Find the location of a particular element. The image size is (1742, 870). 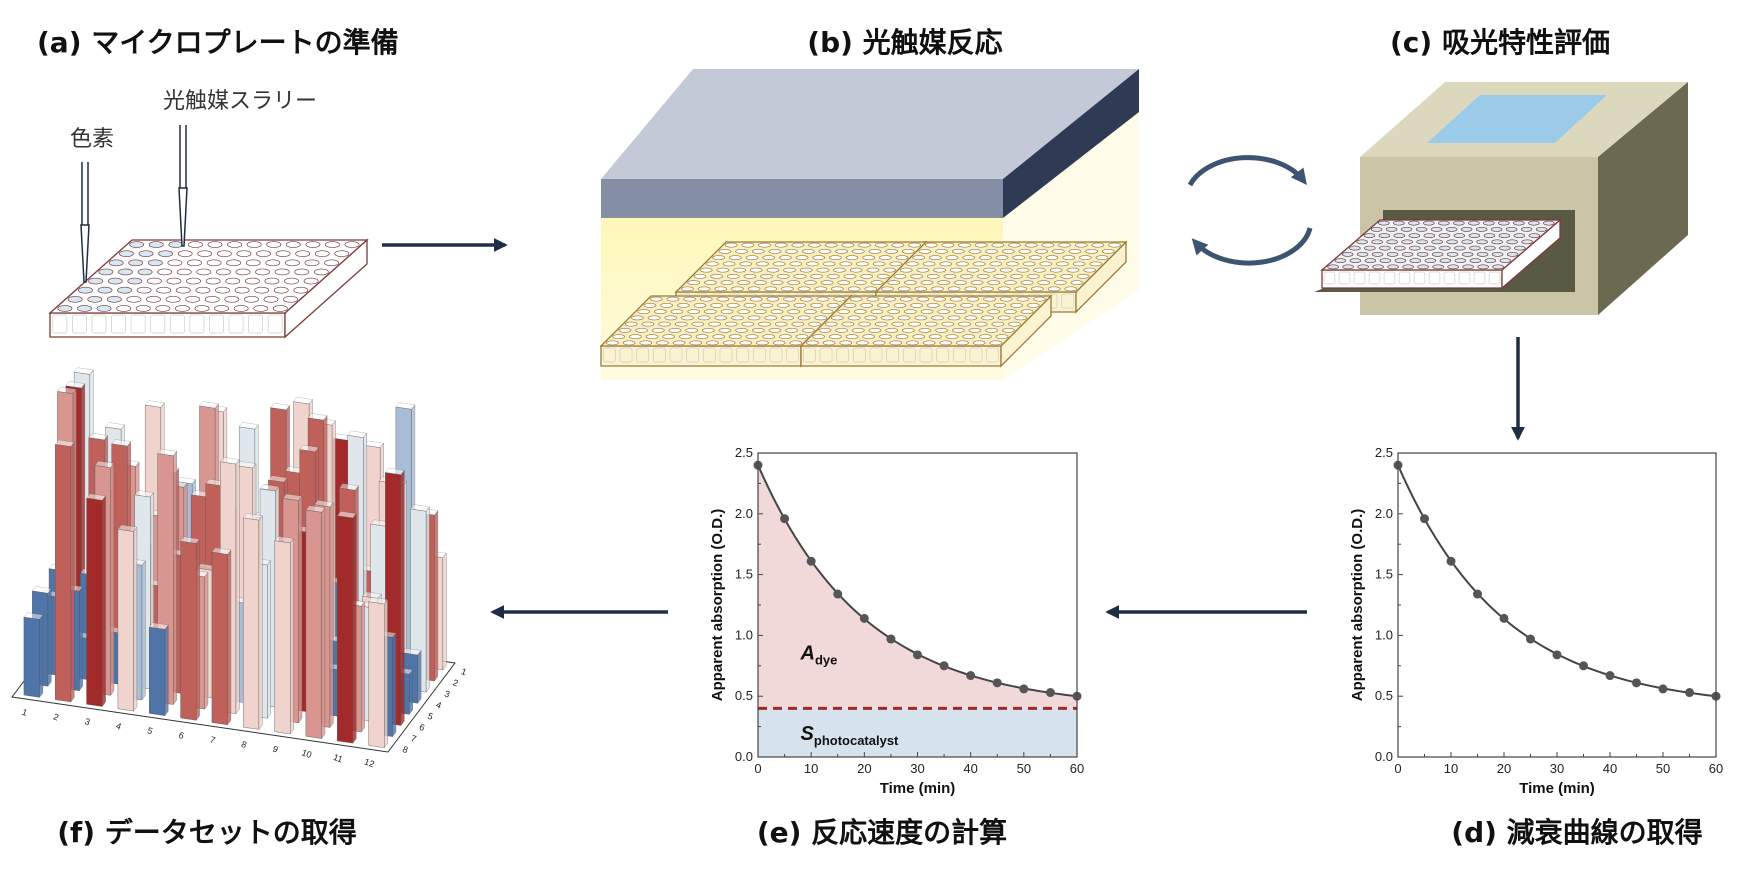

x-tick-label: 40 is located at coordinates (970, 768).